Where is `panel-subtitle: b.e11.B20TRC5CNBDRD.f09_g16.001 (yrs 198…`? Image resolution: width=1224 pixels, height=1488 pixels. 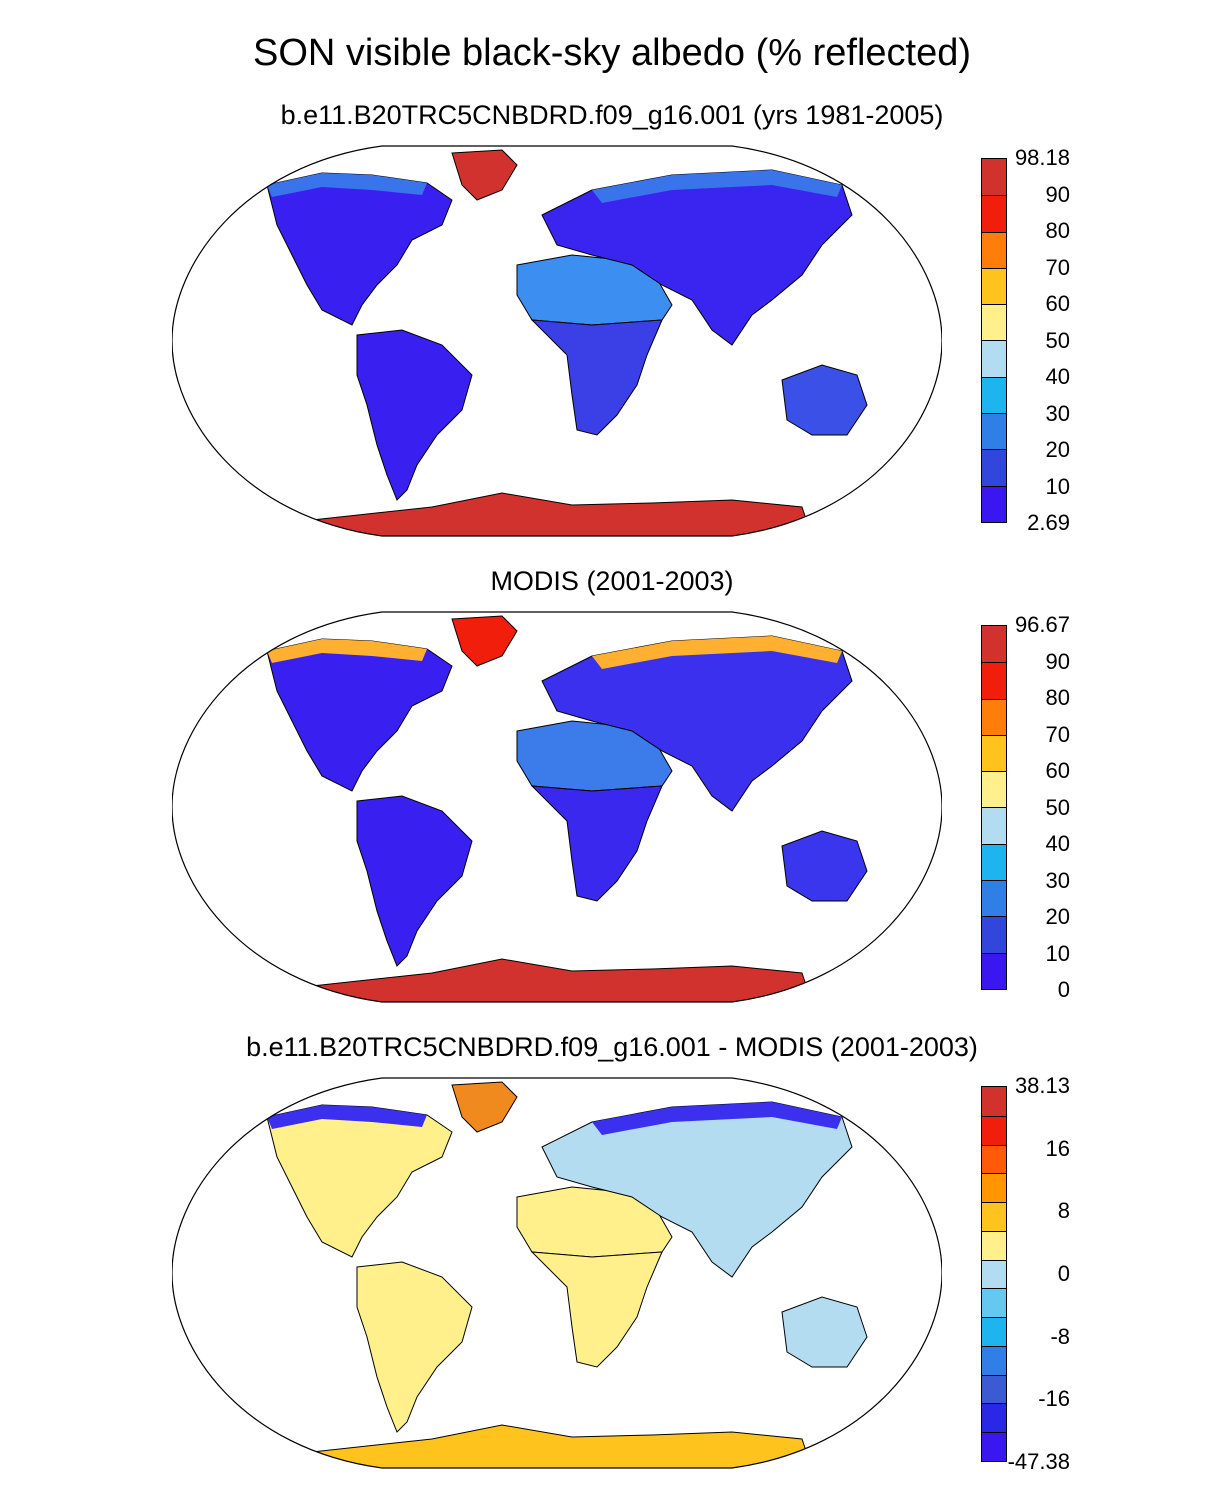 panel-subtitle: b.e11.B20TRC5CNBDRD.f09_g16.001 (yrs 198… is located at coordinates (612, 115).